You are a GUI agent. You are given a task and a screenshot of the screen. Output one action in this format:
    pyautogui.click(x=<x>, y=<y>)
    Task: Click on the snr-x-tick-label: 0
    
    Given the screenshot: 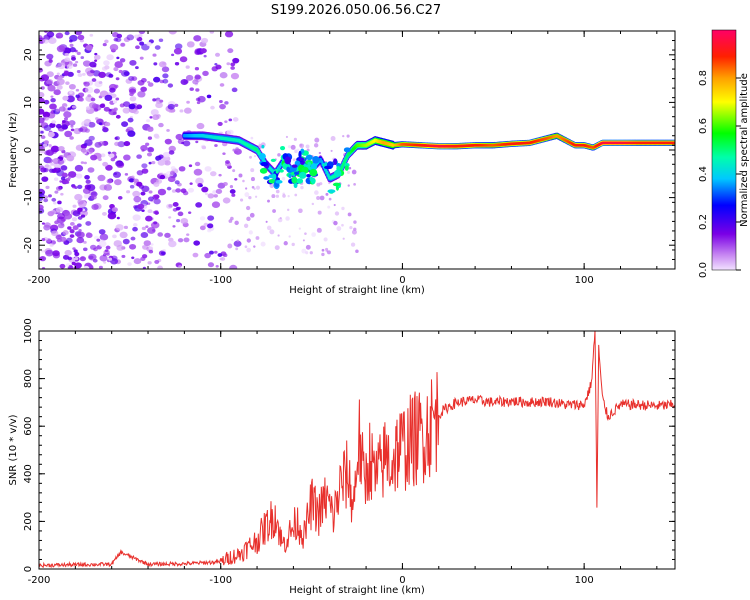 What is the action you would take?
    pyautogui.click(x=402, y=580)
    